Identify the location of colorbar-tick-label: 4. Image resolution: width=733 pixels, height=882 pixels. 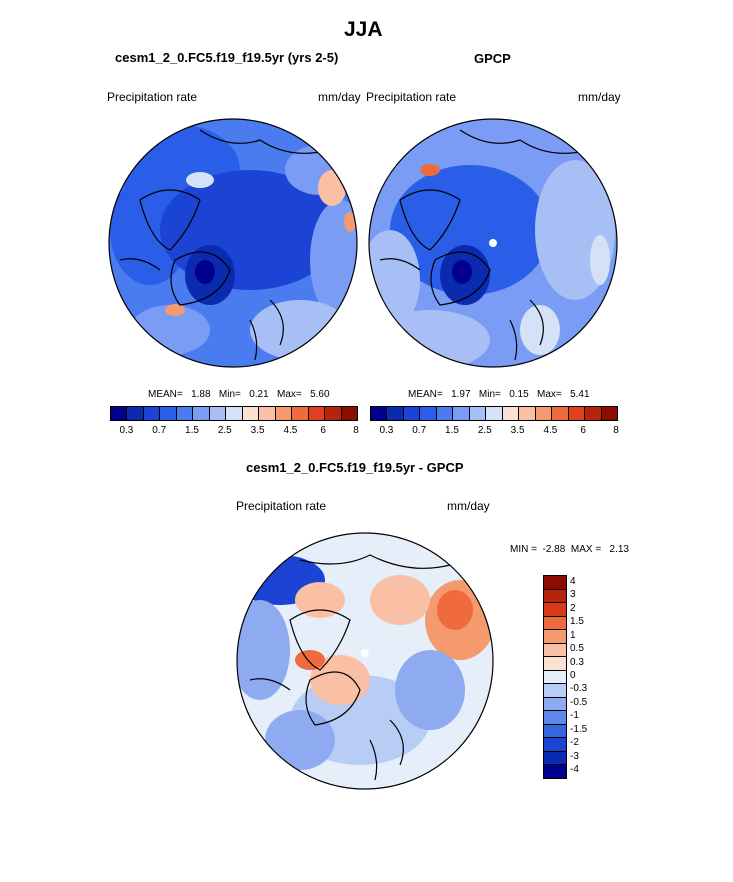
(573, 581).